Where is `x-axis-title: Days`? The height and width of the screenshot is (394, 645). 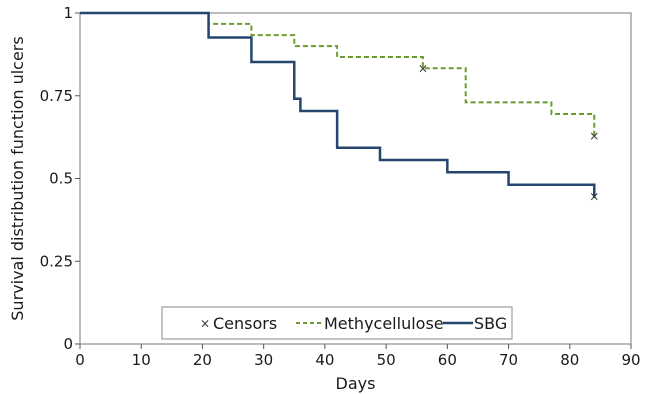
x-axis-title: Days is located at coordinates (356, 383).